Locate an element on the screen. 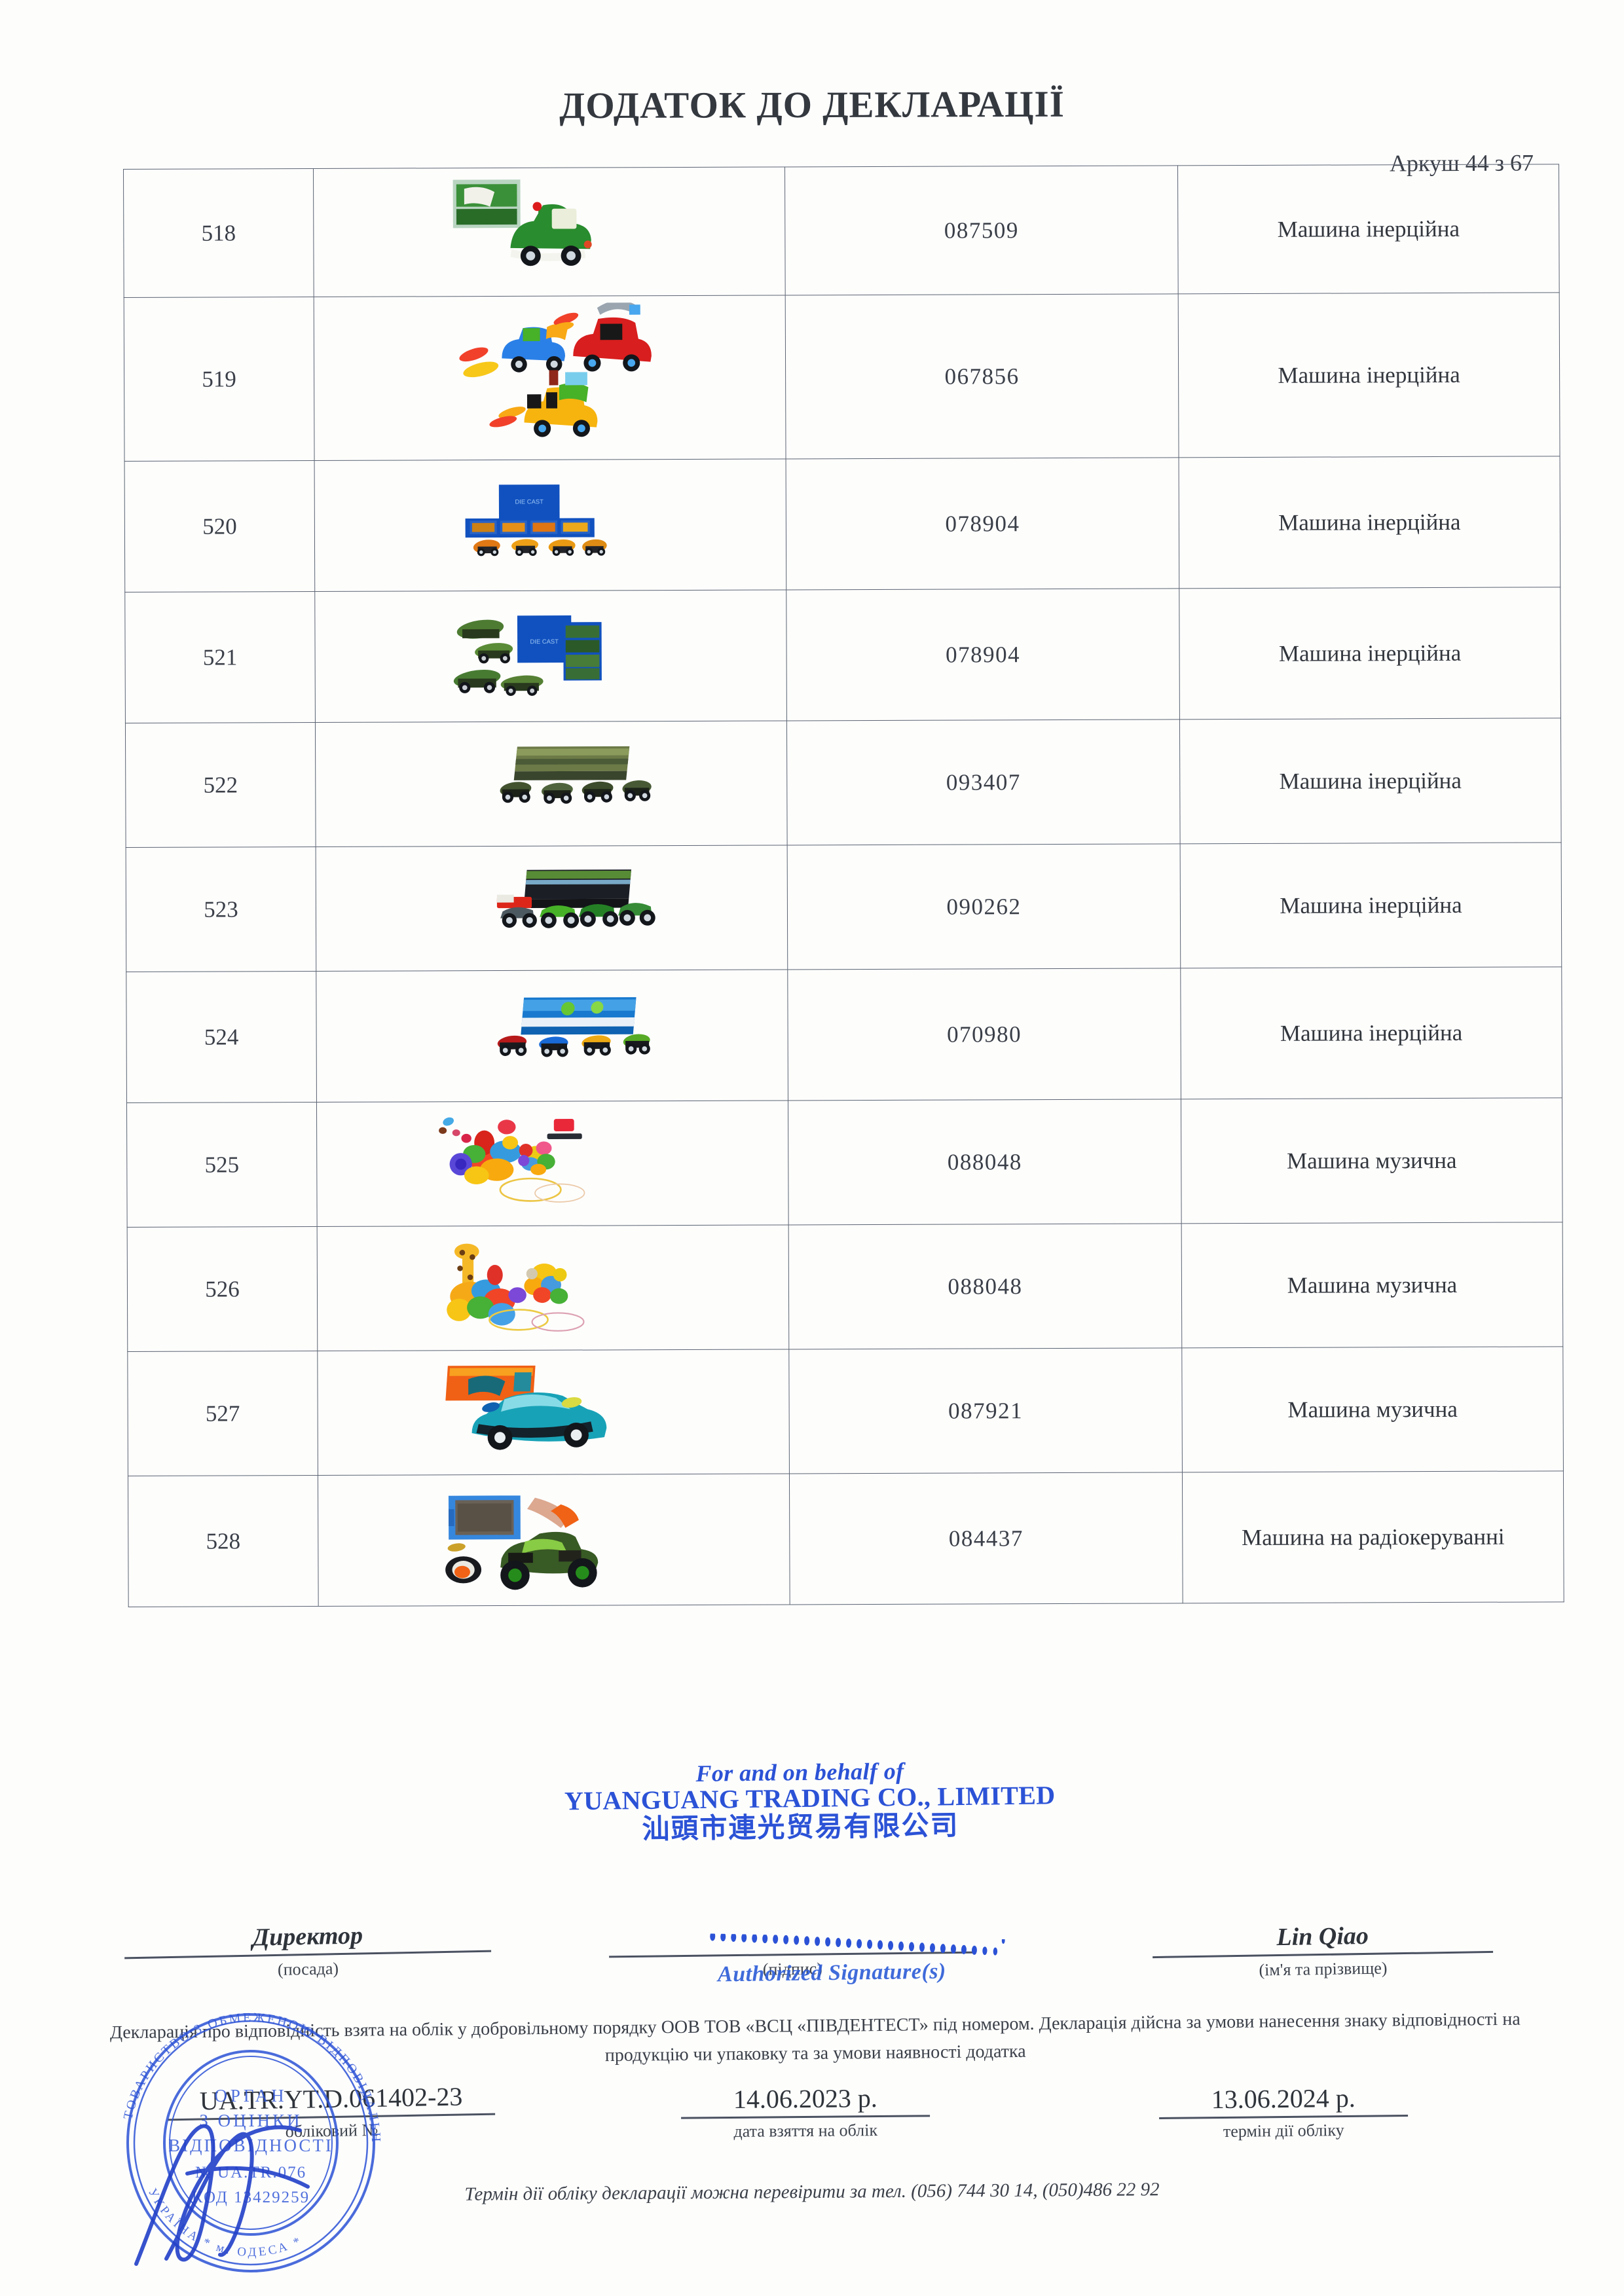 The image size is (1624, 2296). toy-colorful-trucks-set is located at coordinates (550, 378).